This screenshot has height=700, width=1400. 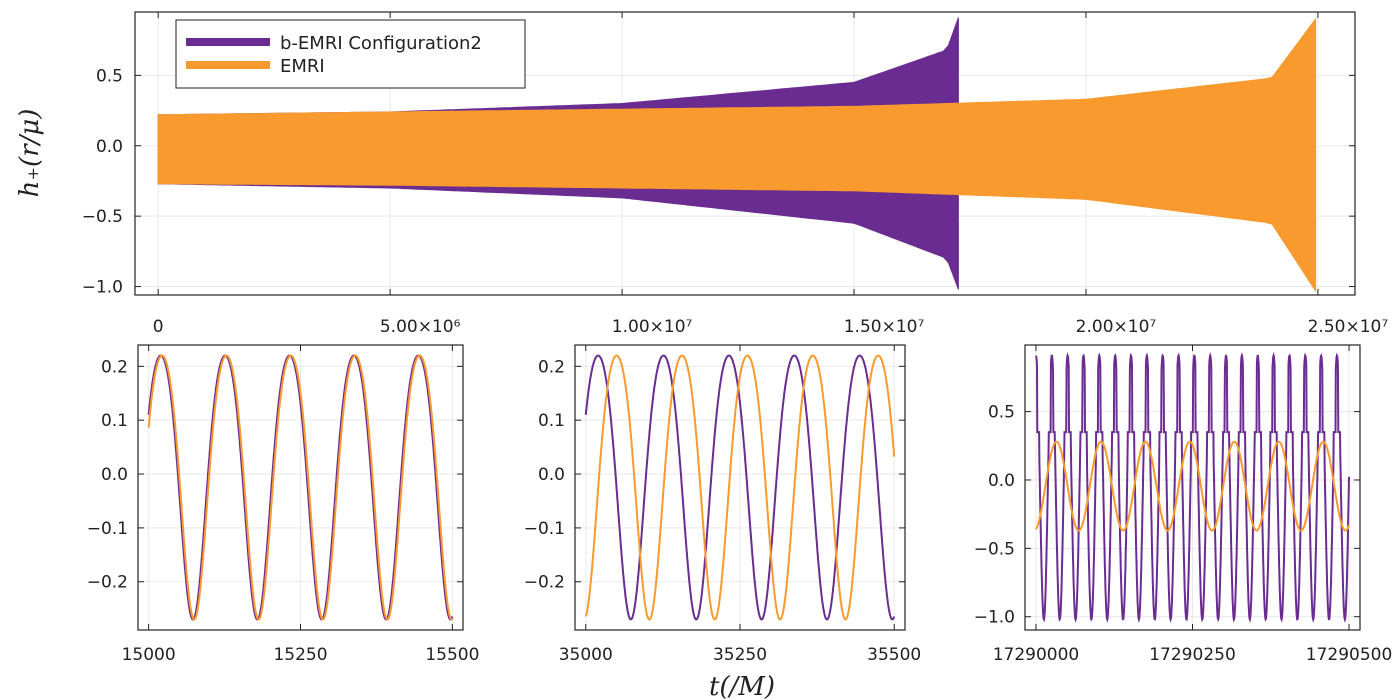 What do you see at coordinates (1192, 655) in the screenshot?
I see `panel-xtick-label: 17290250` at bounding box center [1192, 655].